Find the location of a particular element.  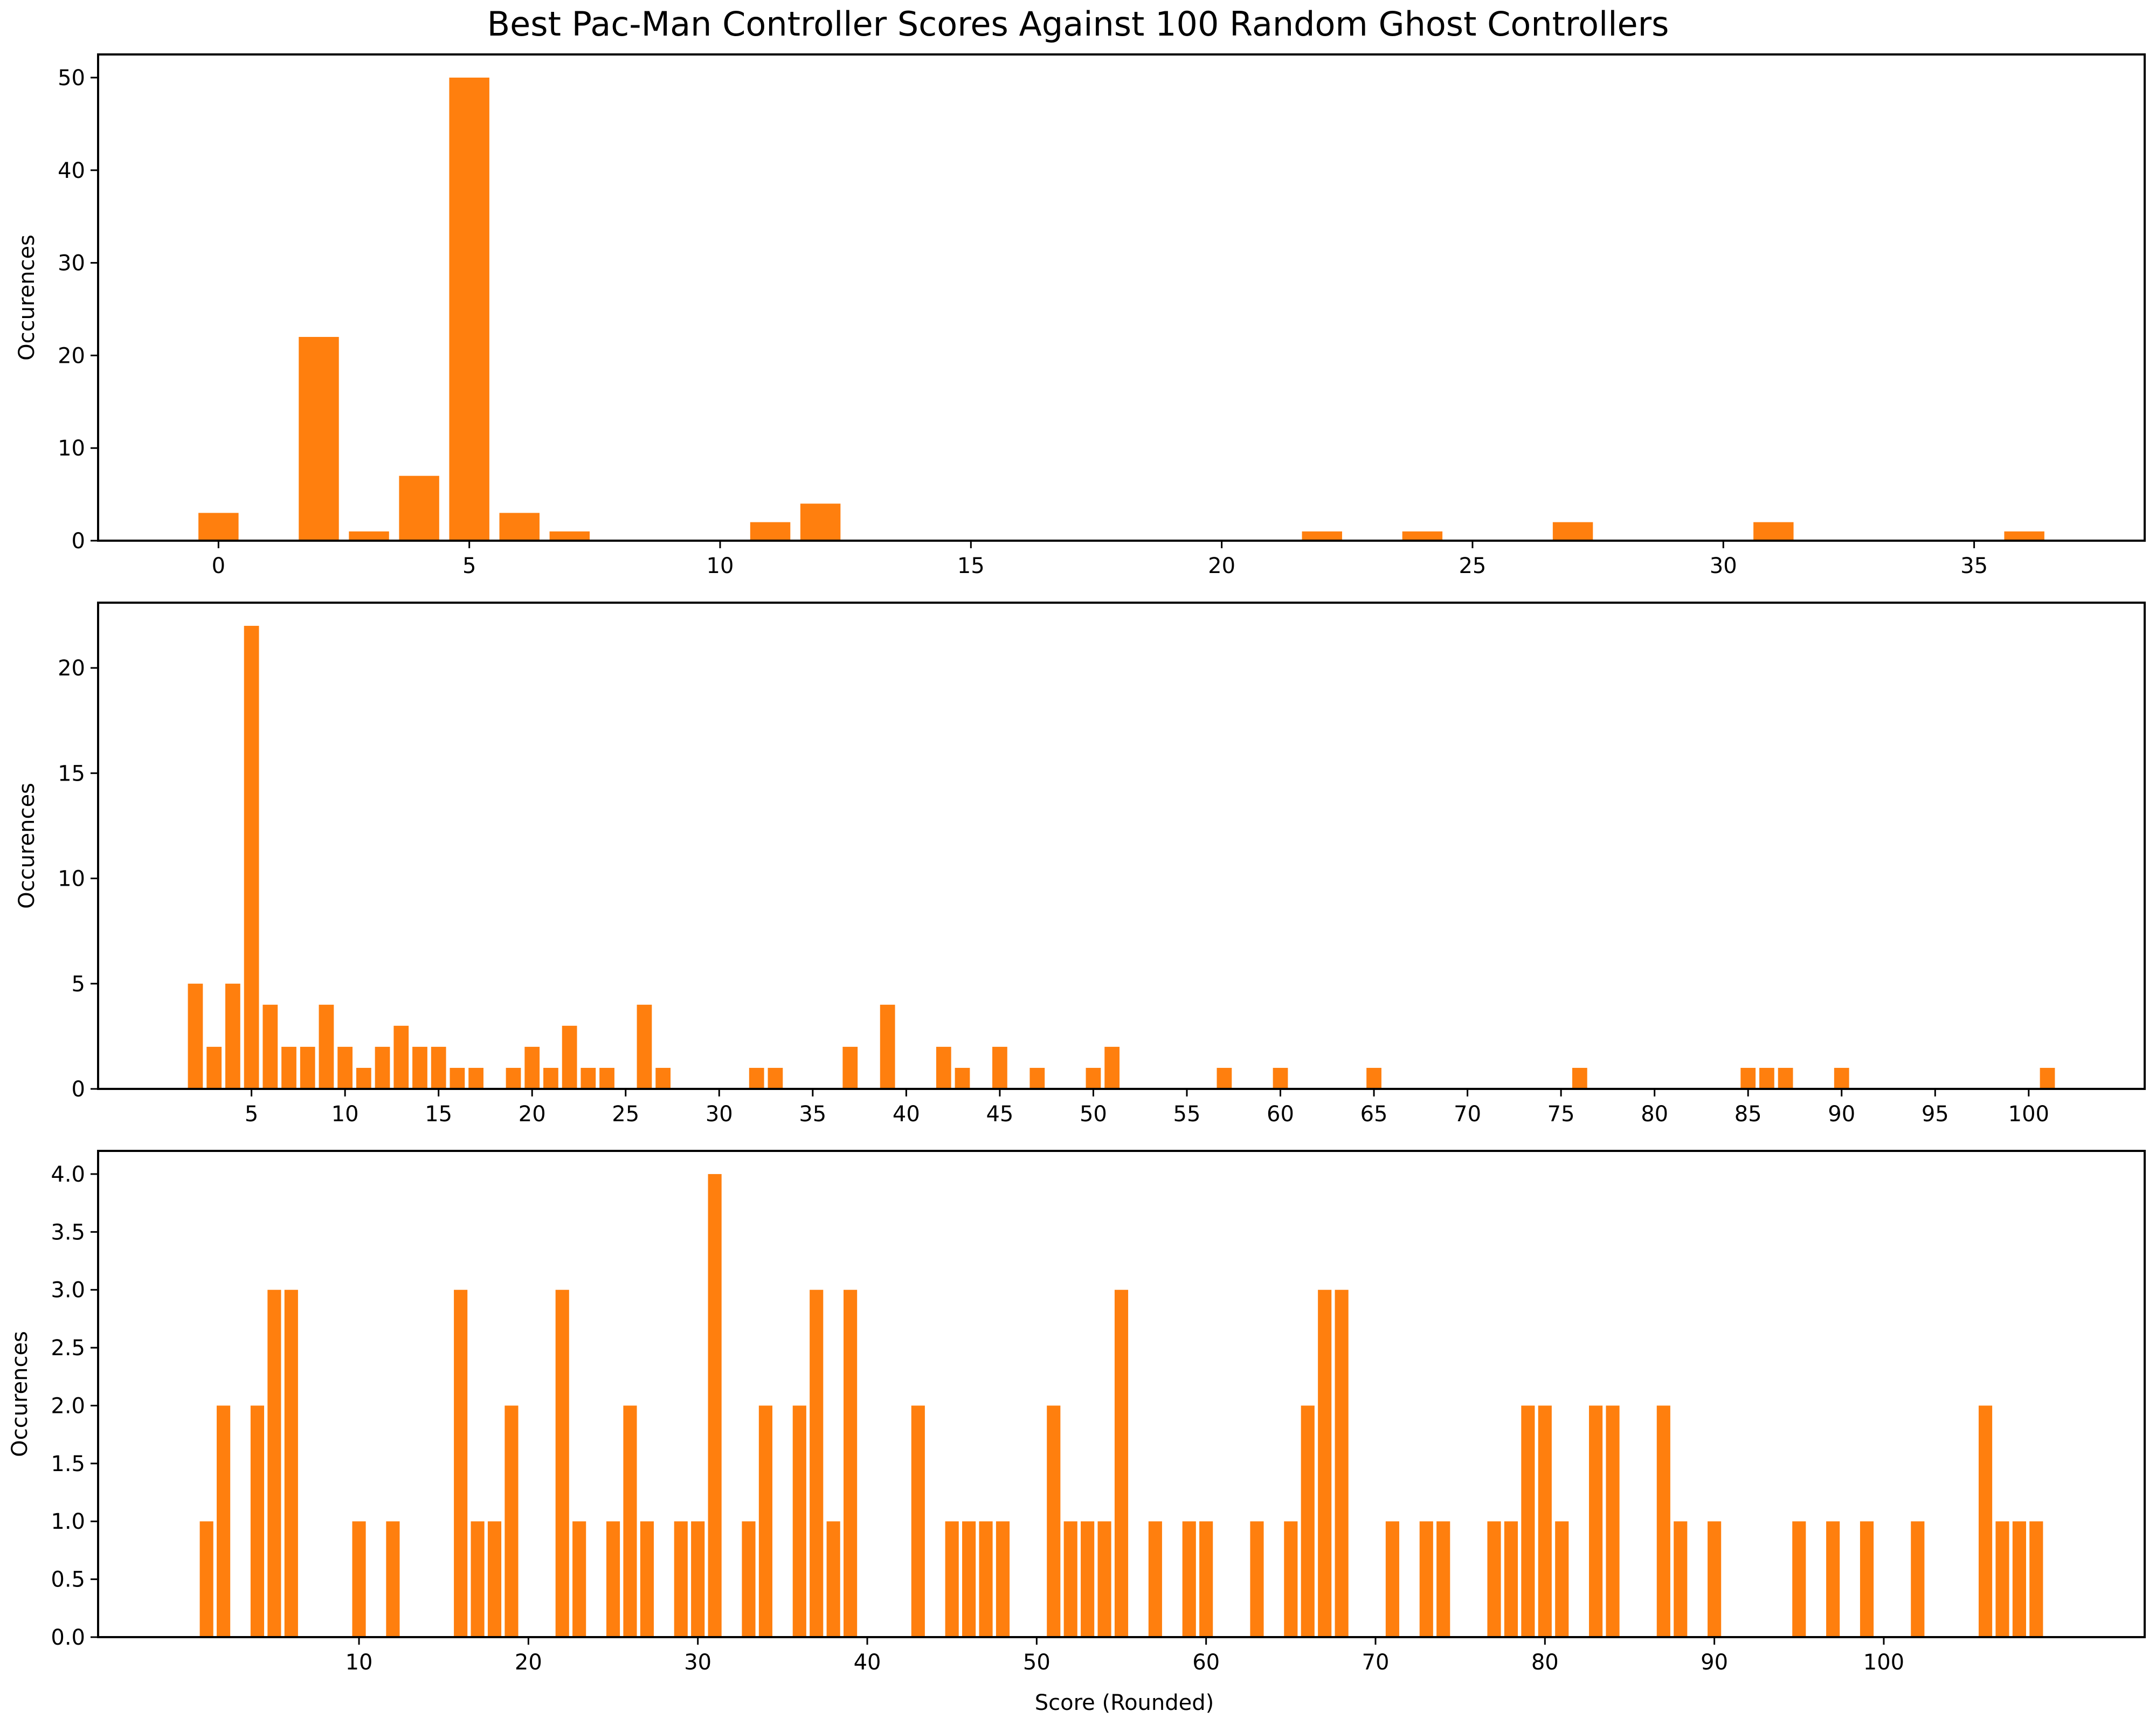

x-tick-label: 0 is located at coordinates (218, 566).